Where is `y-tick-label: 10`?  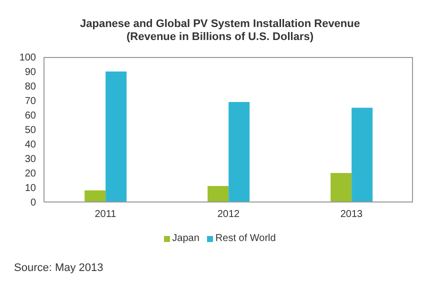 y-tick-label: 10 is located at coordinates (30, 188).